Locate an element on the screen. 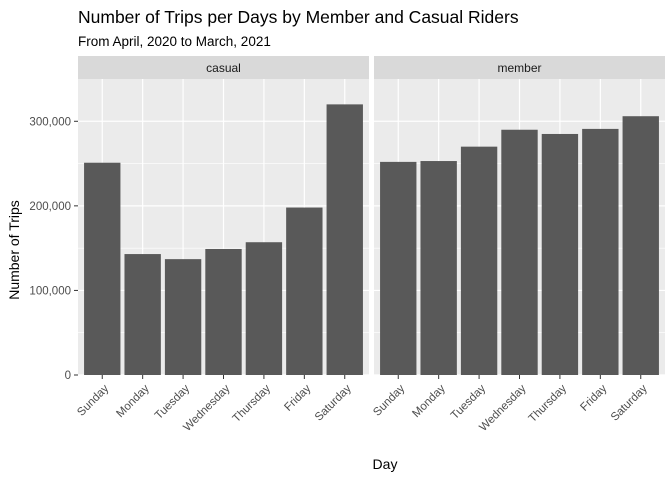 The width and height of the screenshot is (672, 480). y-axis-title: Number of Trips is located at coordinates (14, 250).